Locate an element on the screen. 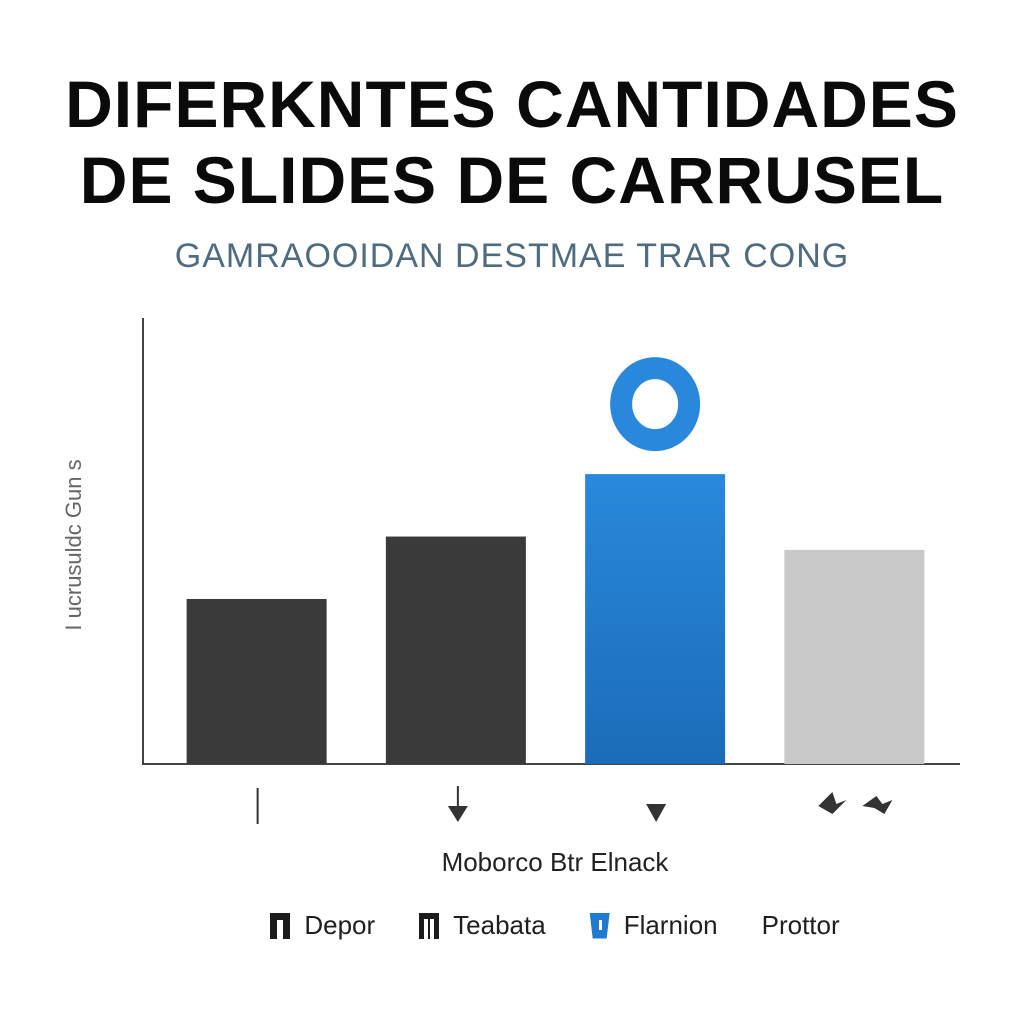 The image size is (1024, 1024). bar-prottor is located at coordinates (854, 656).